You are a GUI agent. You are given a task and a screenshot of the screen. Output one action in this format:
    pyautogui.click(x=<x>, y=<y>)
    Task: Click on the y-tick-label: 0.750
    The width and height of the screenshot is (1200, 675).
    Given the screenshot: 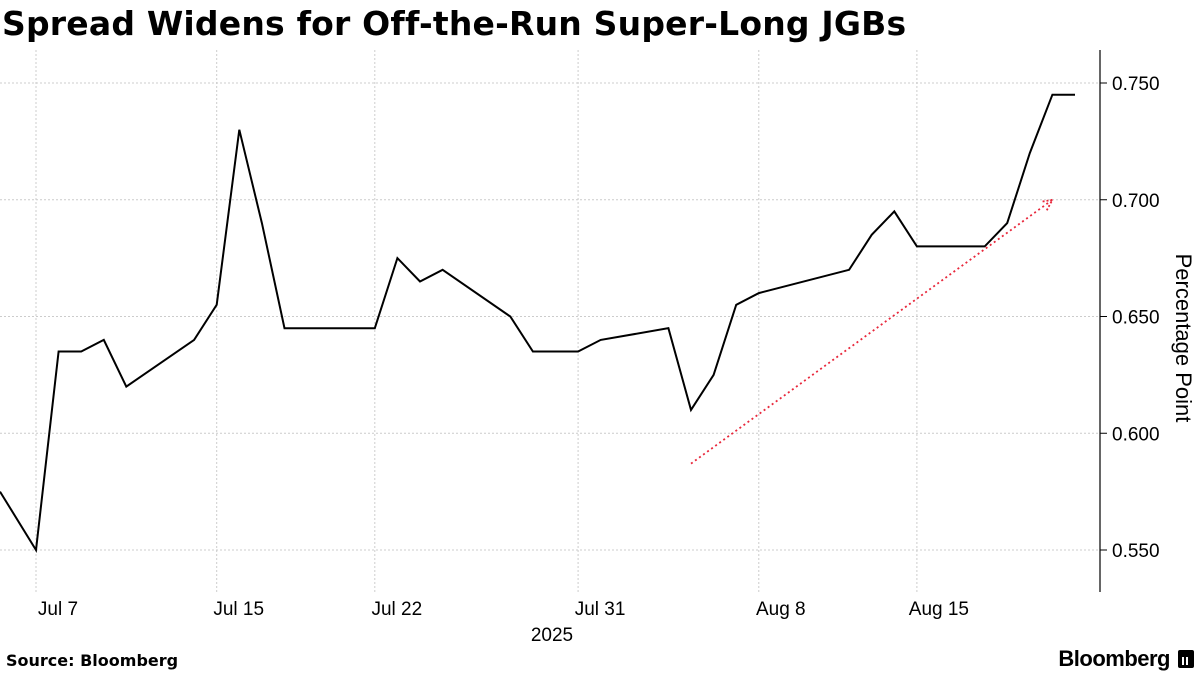 What is the action you would take?
    pyautogui.click(x=1136, y=84)
    